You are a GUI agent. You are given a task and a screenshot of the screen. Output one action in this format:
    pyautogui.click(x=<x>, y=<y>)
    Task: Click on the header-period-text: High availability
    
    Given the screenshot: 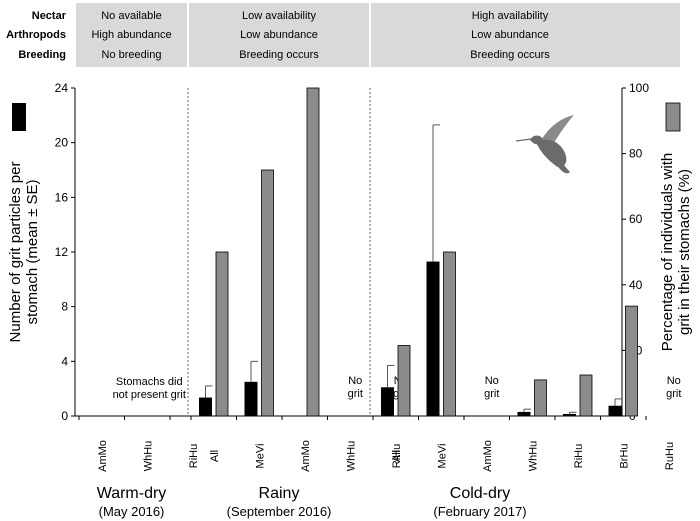 What is the action you would take?
    pyautogui.click(x=510, y=16)
    